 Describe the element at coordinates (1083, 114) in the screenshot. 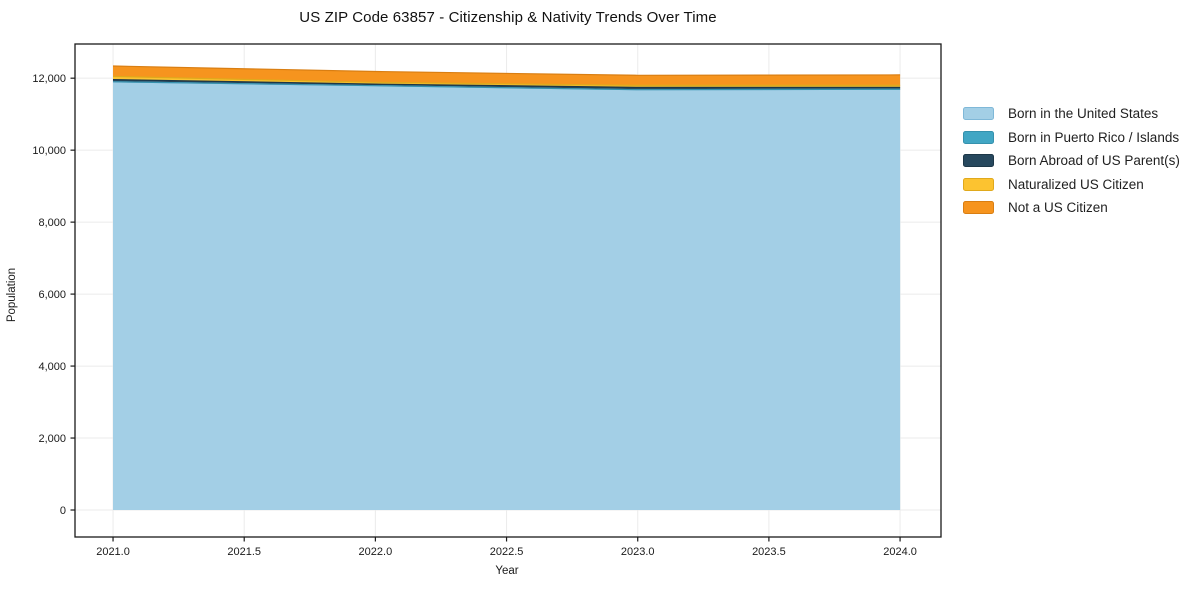

I see `legend-label: Born in the United States` at that location.